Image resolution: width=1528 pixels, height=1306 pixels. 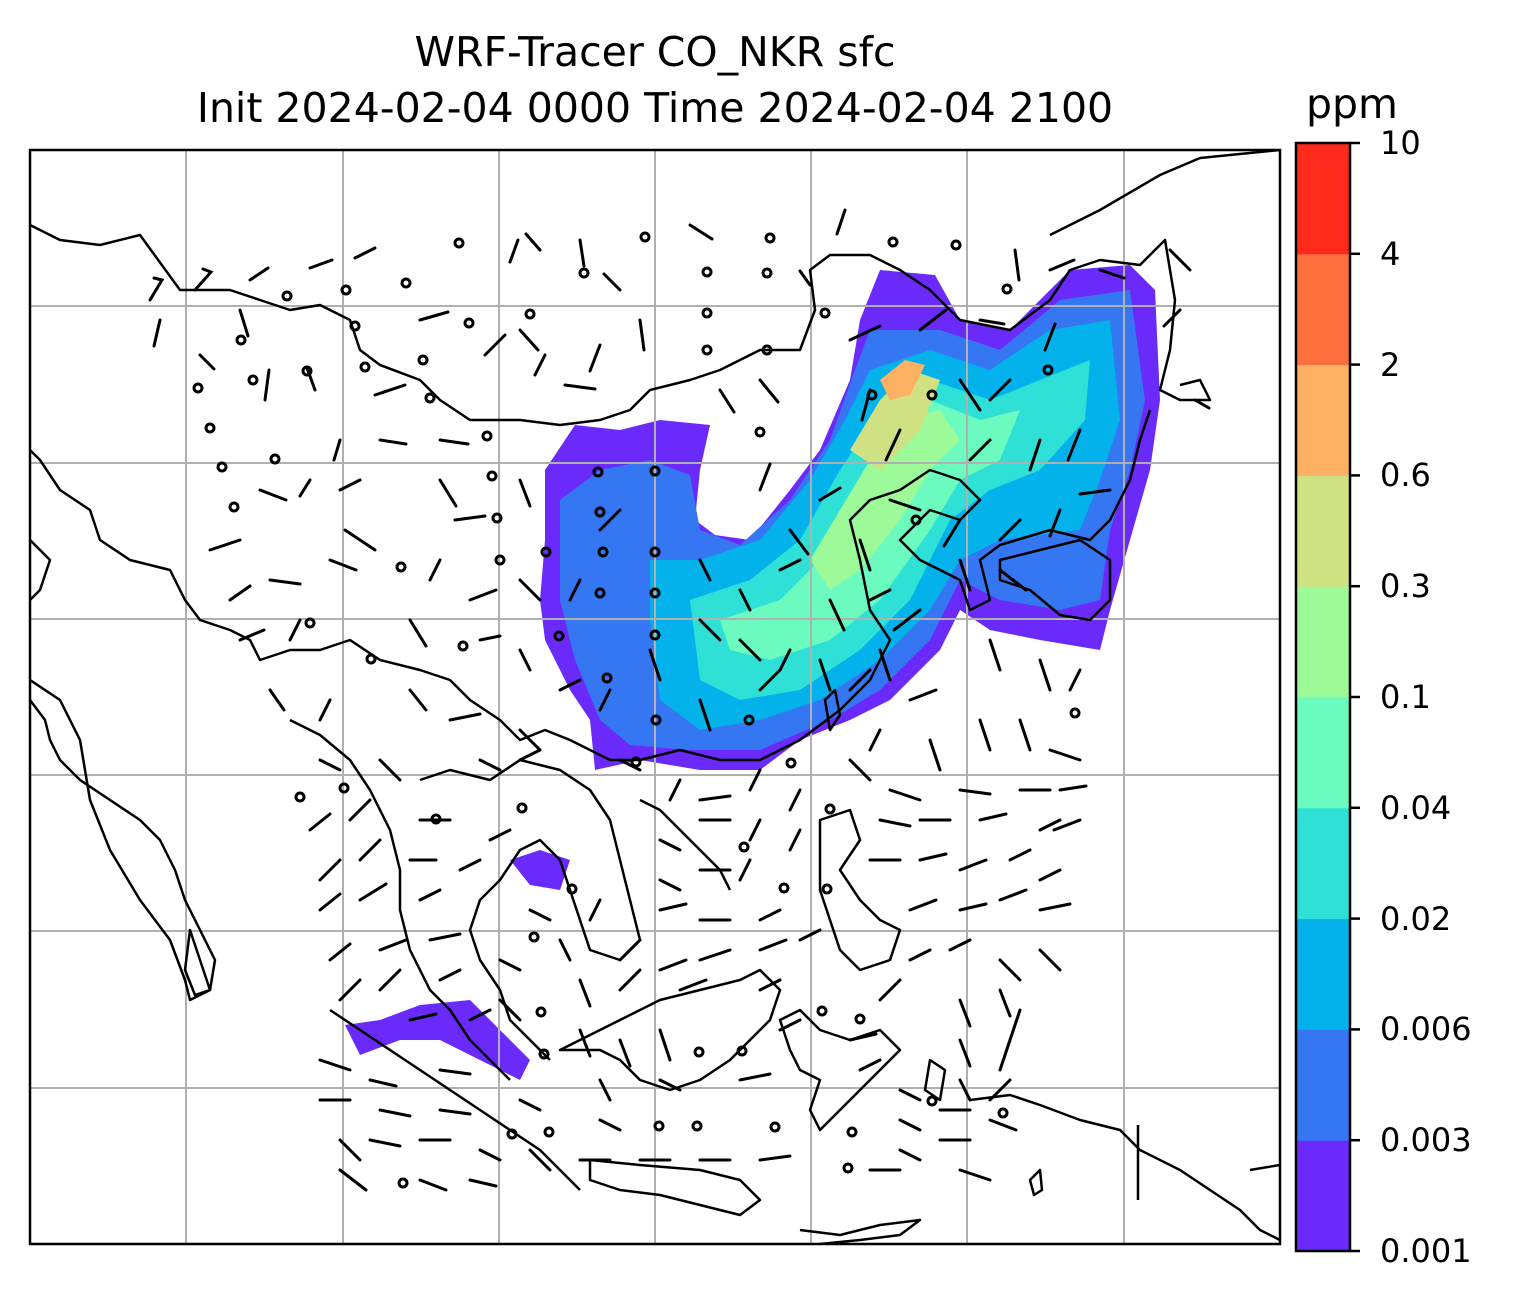 I want to click on colorbar-unit: ppm, so click(x=1352, y=104).